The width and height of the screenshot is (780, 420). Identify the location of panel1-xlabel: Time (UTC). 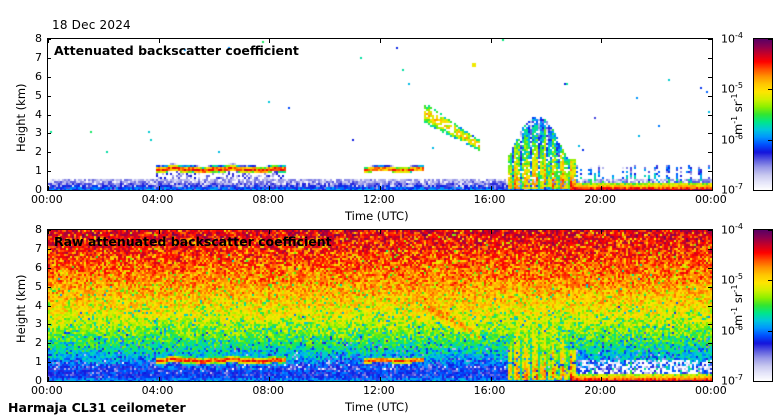
(377, 407).